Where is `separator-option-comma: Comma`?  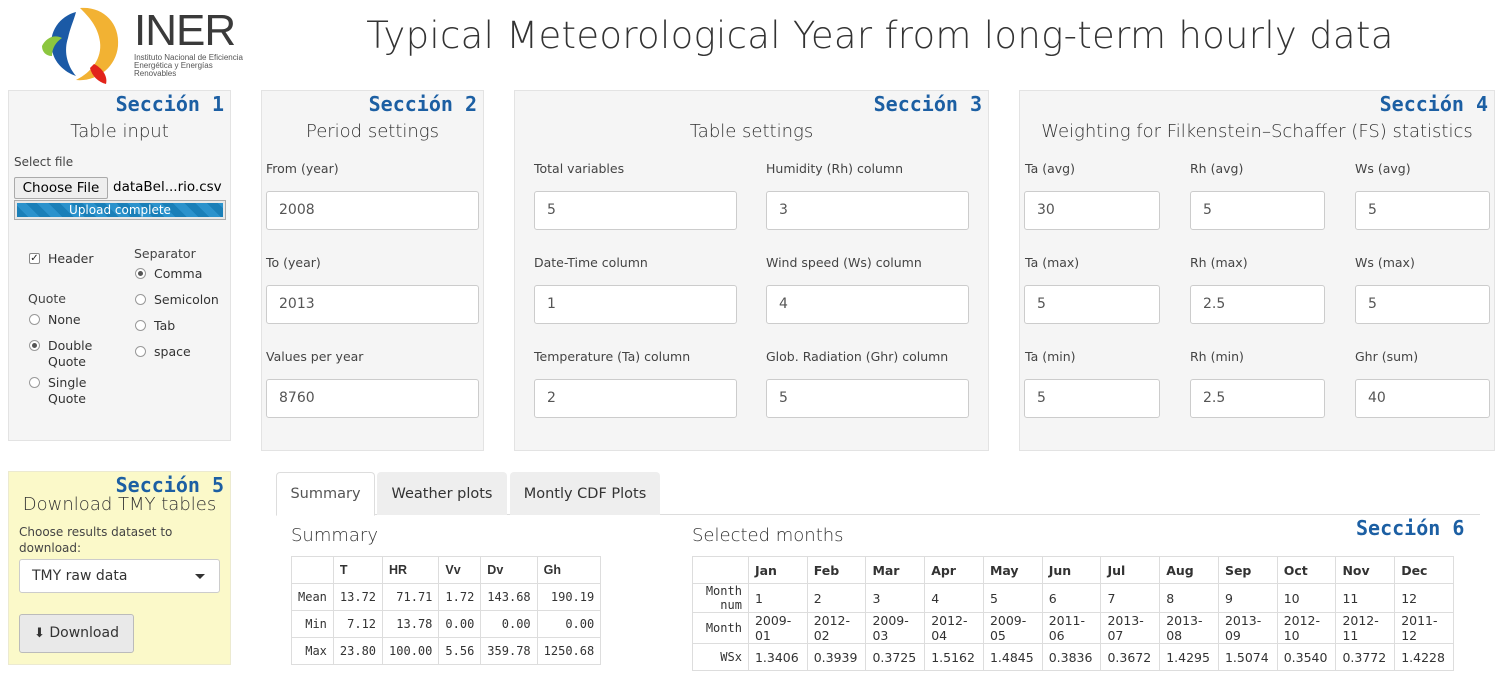 separator-option-comma: Comma is located at coordinates (178, 273).